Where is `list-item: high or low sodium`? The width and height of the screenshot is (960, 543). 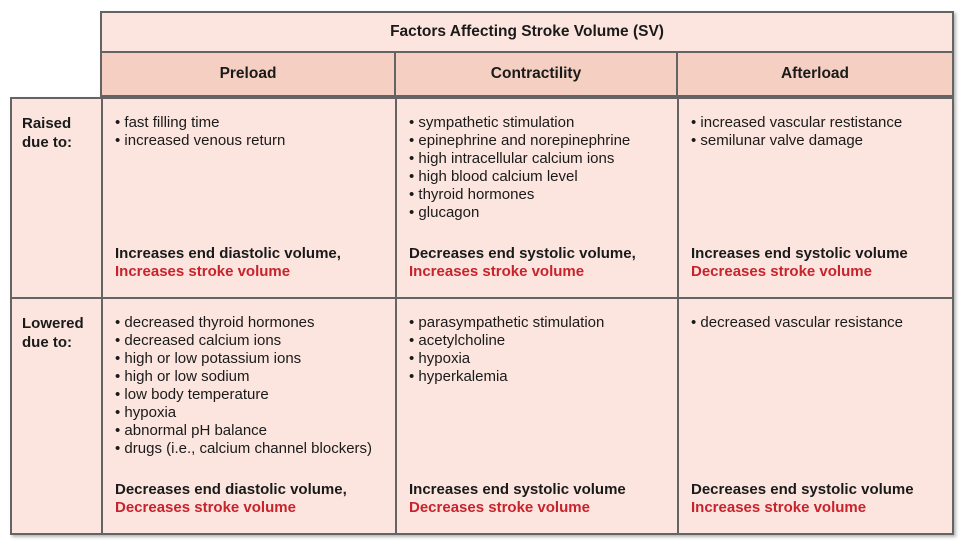 list-item: high or low sodium is located at coordinates (251, 377).